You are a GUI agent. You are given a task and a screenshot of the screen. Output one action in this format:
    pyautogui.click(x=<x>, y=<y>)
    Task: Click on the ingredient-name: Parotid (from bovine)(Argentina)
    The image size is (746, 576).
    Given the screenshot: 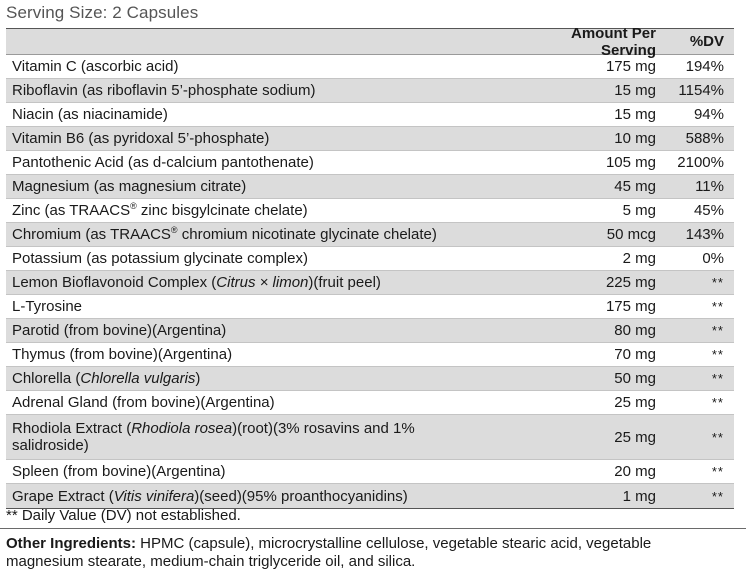 What is the action you would take?
    pyautogui.click(x=119, y=330)
    